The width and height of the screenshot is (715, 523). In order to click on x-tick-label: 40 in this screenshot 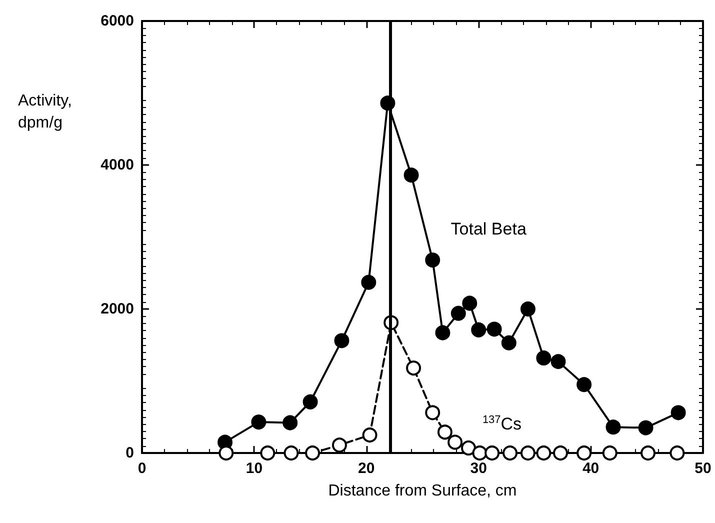, I will do `click(591, 468)`.